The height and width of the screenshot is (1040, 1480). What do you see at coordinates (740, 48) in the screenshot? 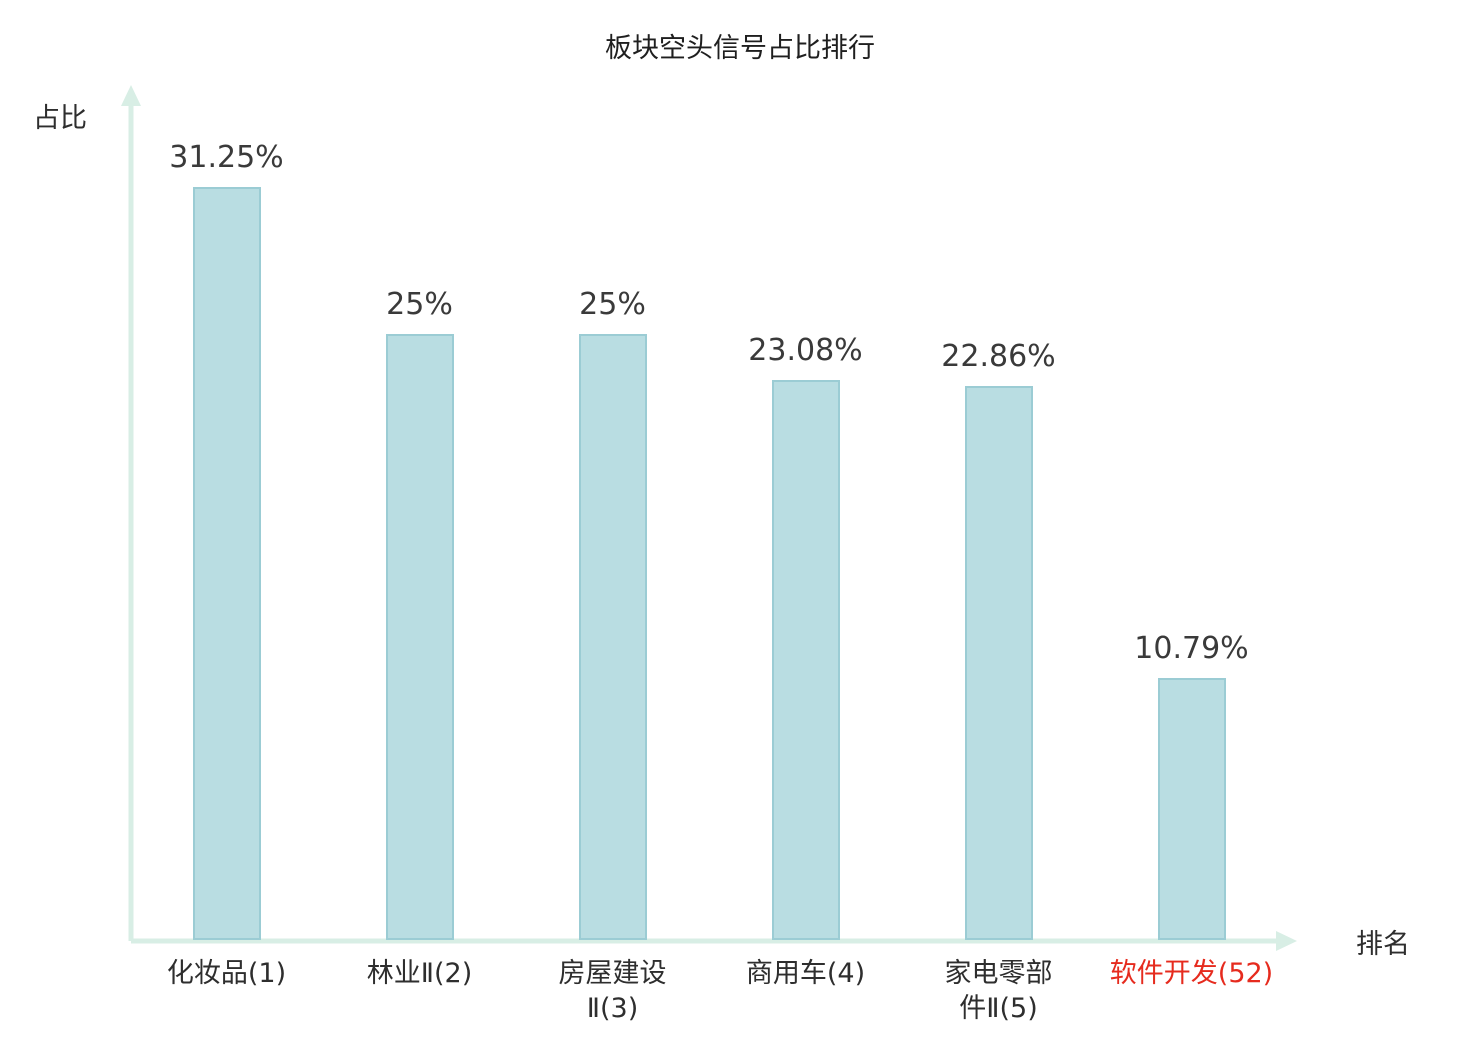
I see `chart-title: 板块空头信号占比排行` at bounding box center [740, 48].